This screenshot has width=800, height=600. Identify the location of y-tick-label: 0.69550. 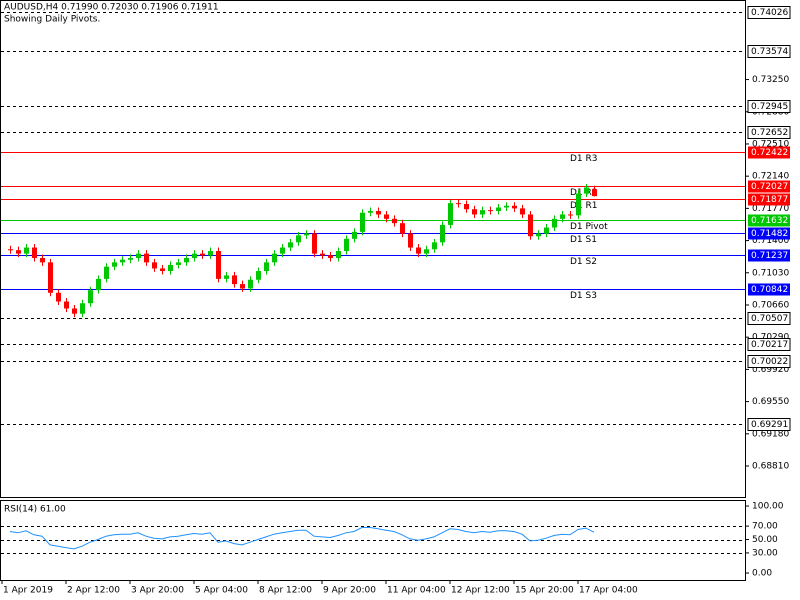
(770, 402).